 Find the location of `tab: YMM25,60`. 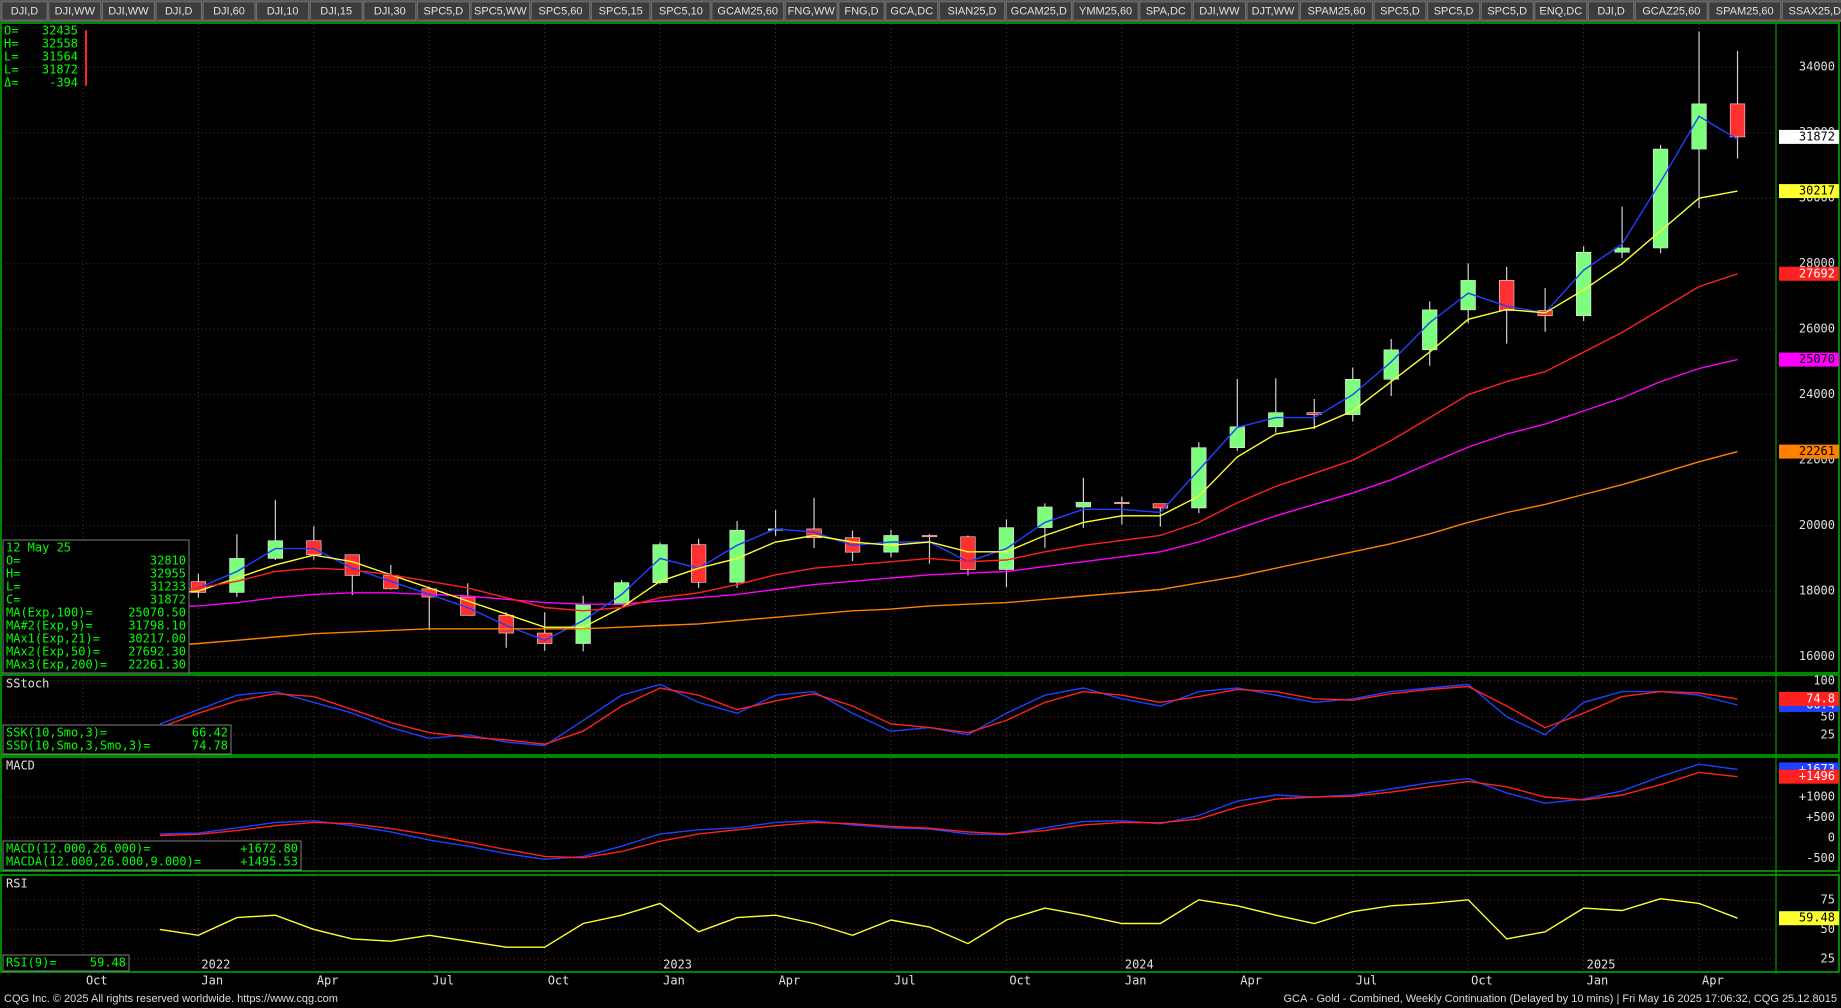

tab: YMM25,60 is located at coordinates (1105, 11).